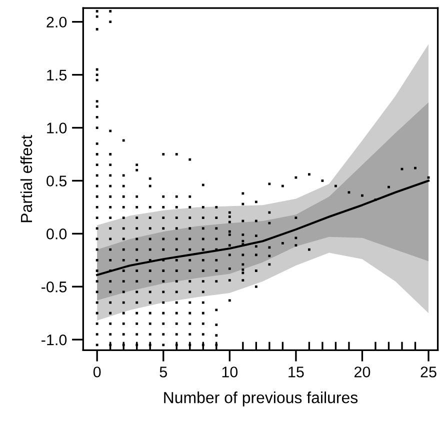 This screenshot has width=440, height=425. Describe the element at coordinates (56, 22) in the screenshot. I see `y-tick-label: 2.0` at that location.